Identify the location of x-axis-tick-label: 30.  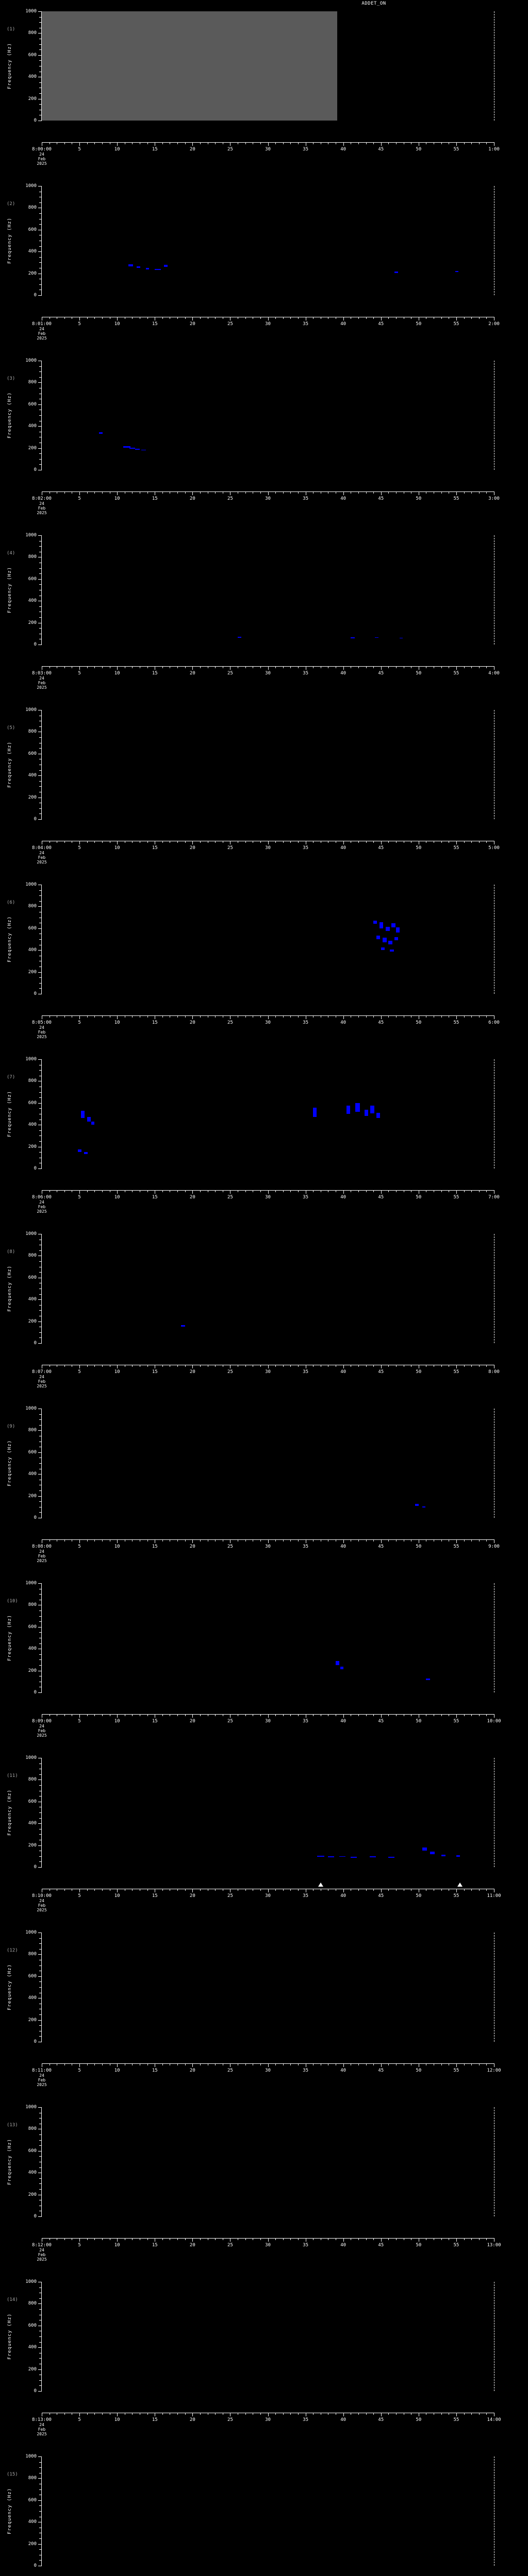
(268, 498).